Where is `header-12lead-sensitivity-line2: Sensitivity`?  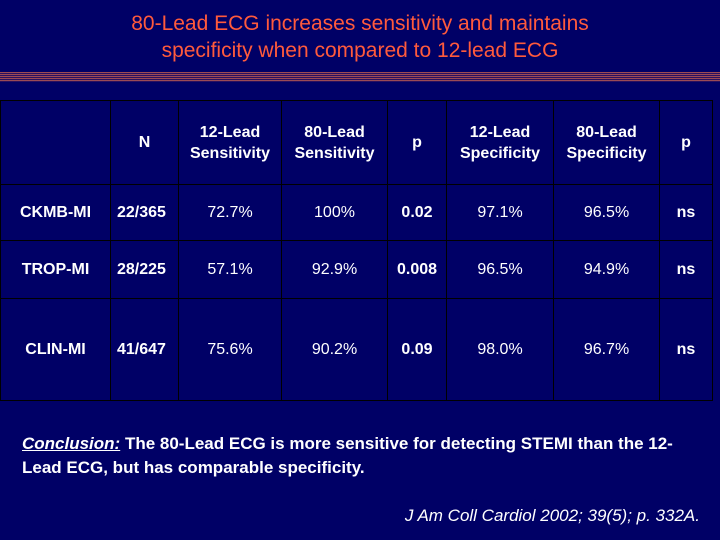
header-12lead-sensitivity-line2: Sensitivity is located at coordinates (230, 153).